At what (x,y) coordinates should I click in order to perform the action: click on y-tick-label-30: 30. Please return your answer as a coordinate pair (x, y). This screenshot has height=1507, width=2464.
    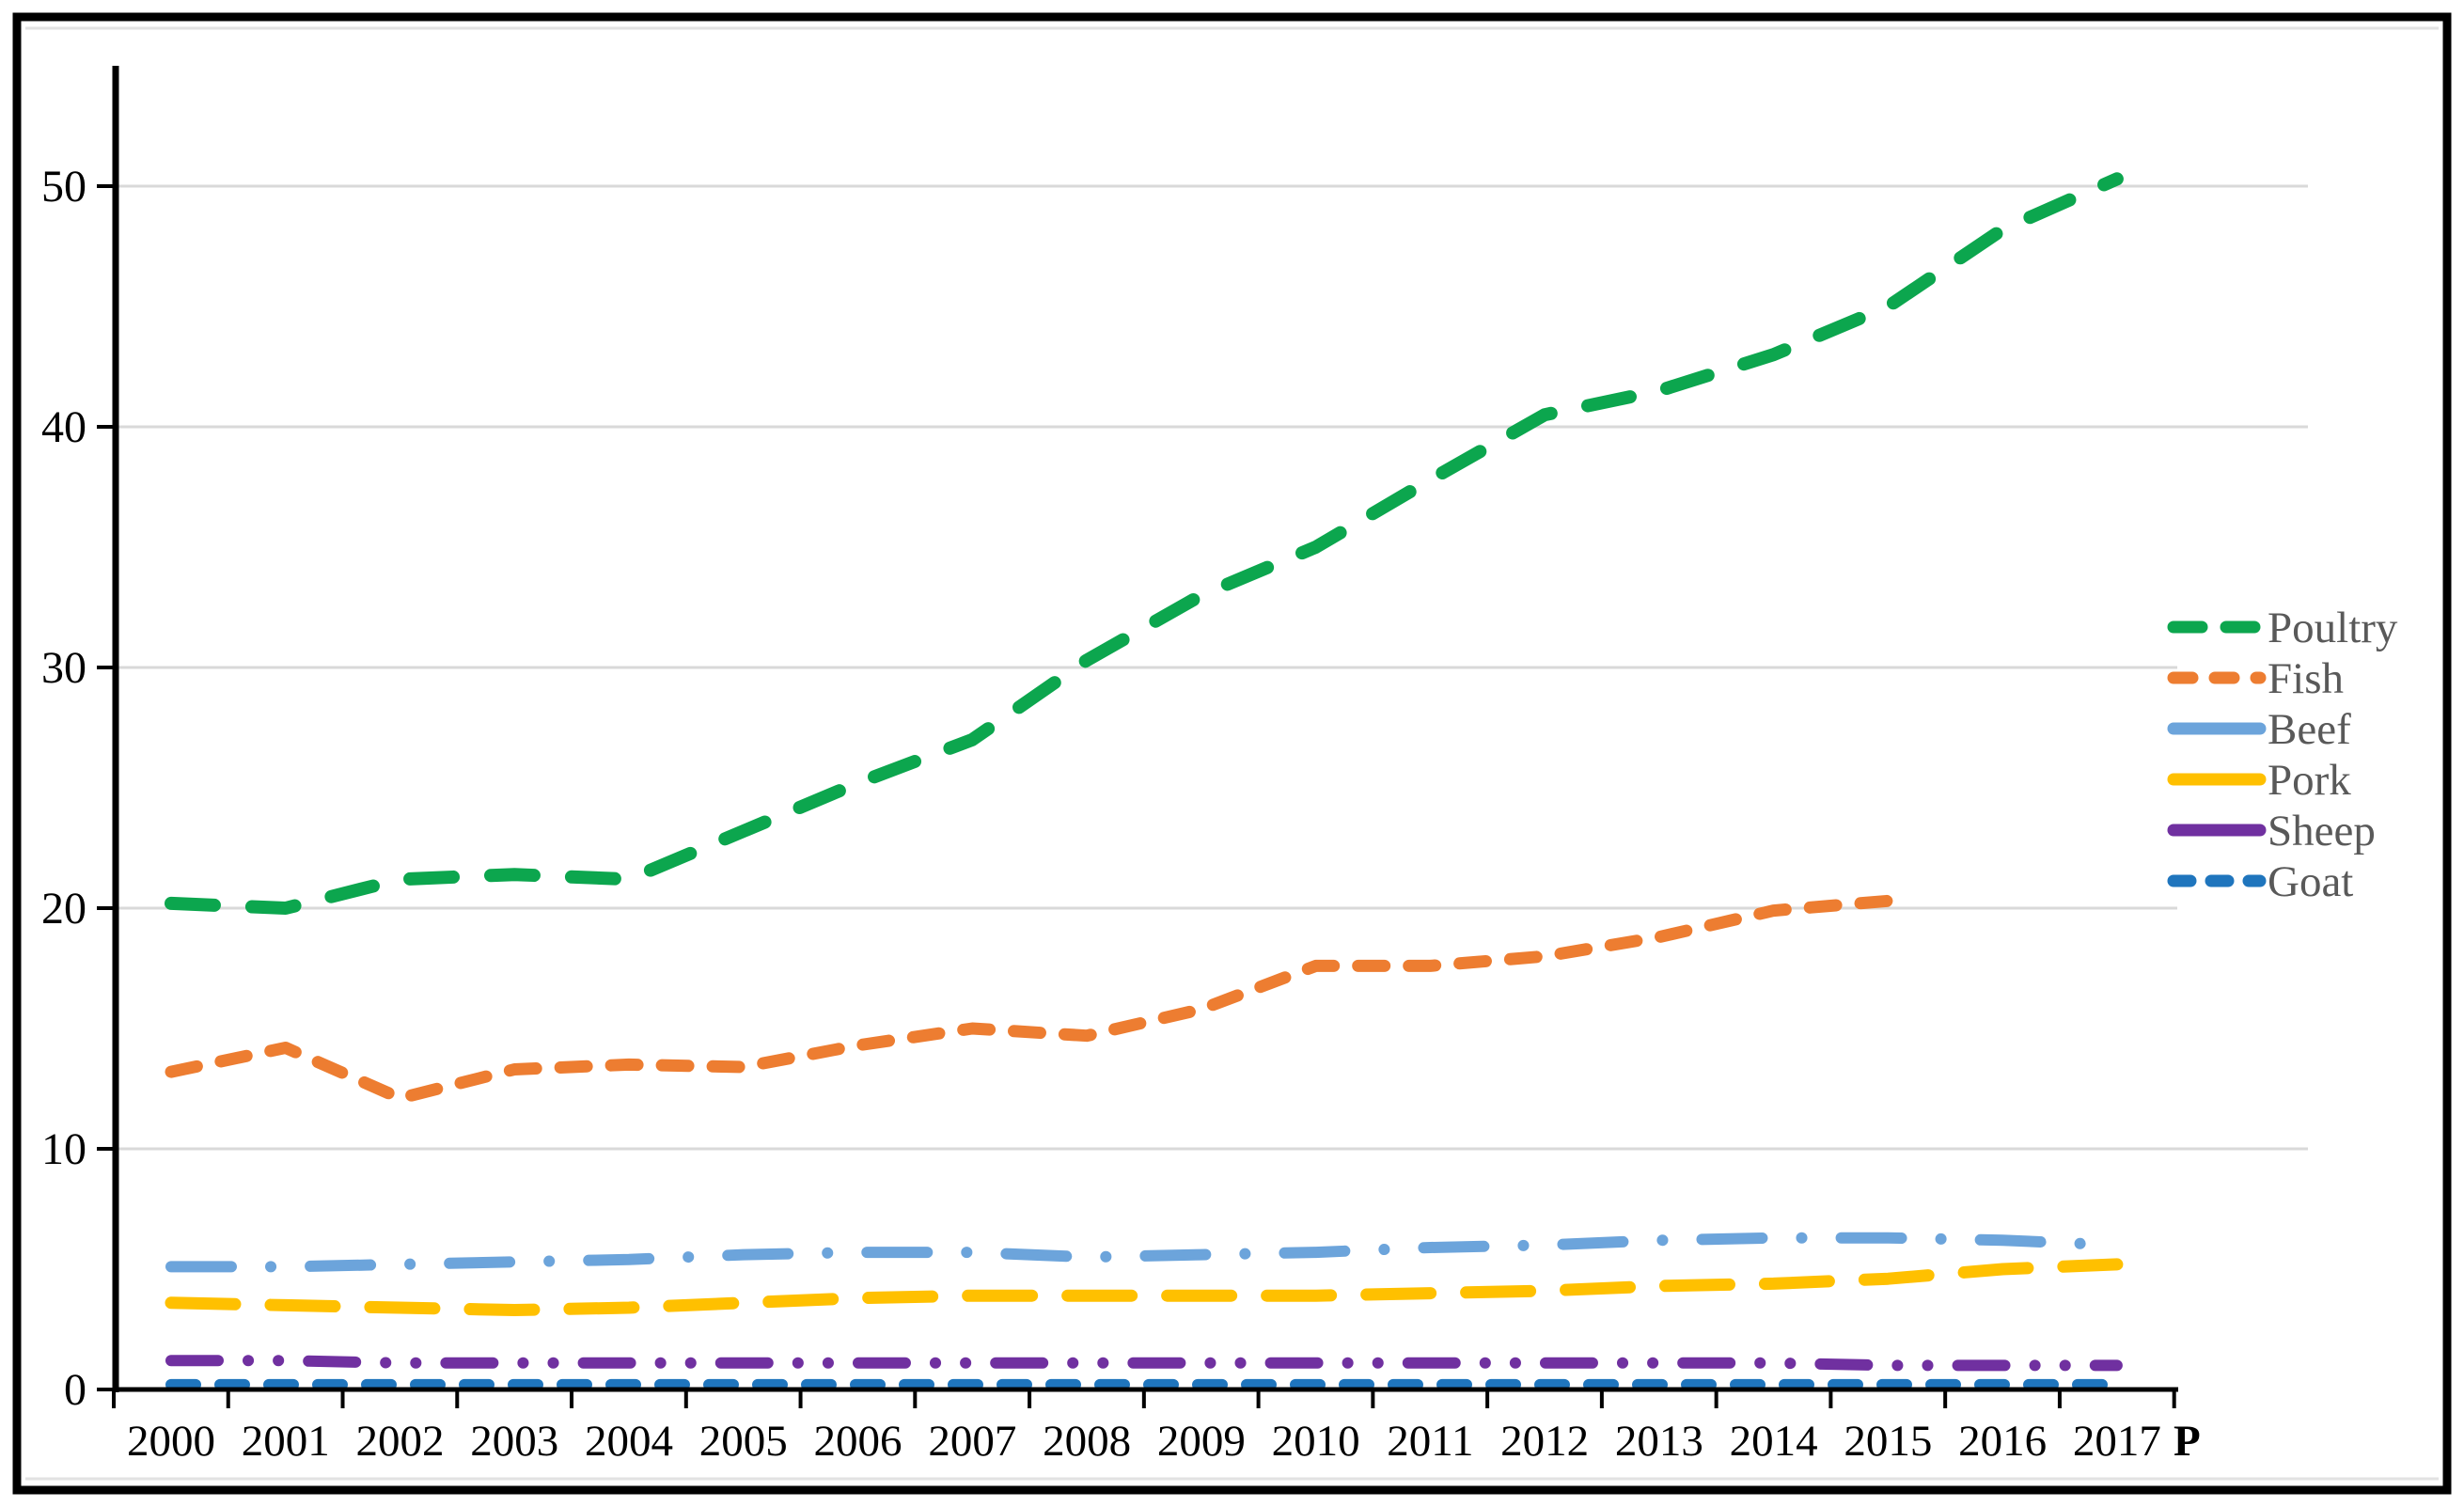
    Looking at the image, I should click on (64, 668).